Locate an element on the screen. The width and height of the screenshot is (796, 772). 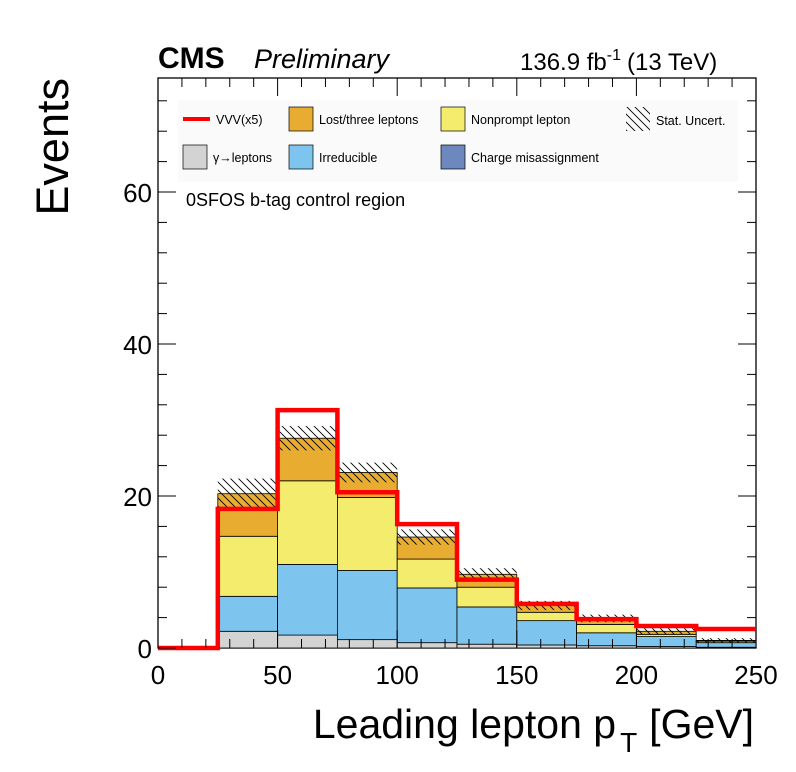
legend-label-lost: Lost/three leptons is located at coordinates (368, 120).